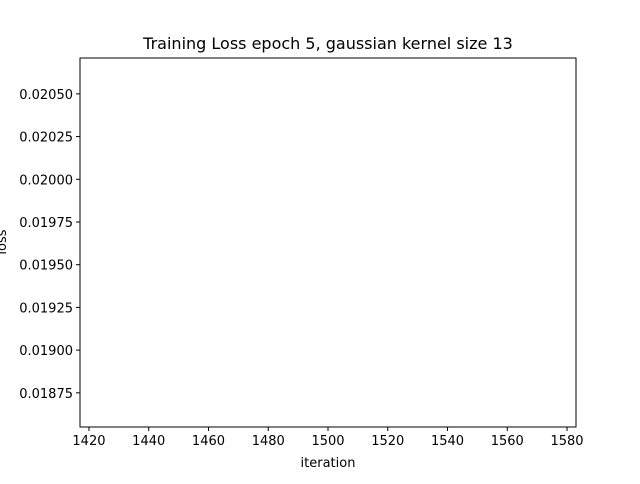 This screenshot has width=640, height=484. I want to click on y-axis-label: loss, so click(5, 241).